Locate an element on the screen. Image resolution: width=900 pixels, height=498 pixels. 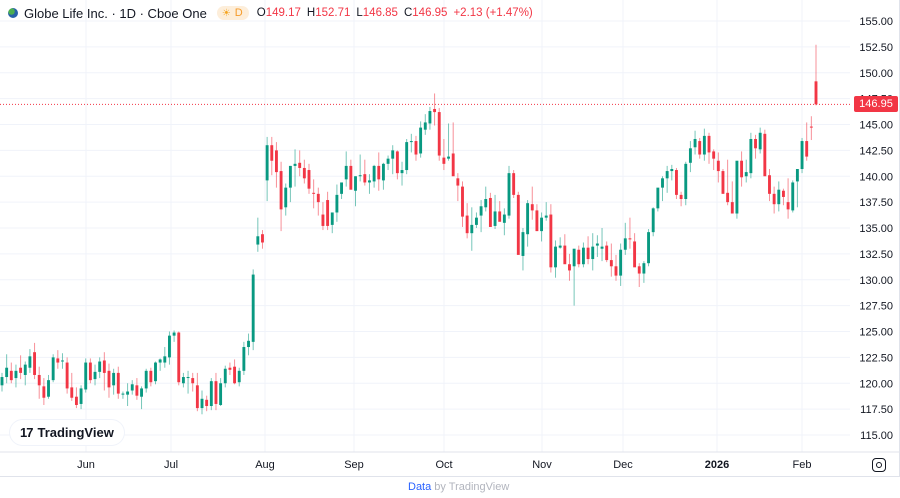
price-tick-label: 125.00 is located at coordinates (876, 333).